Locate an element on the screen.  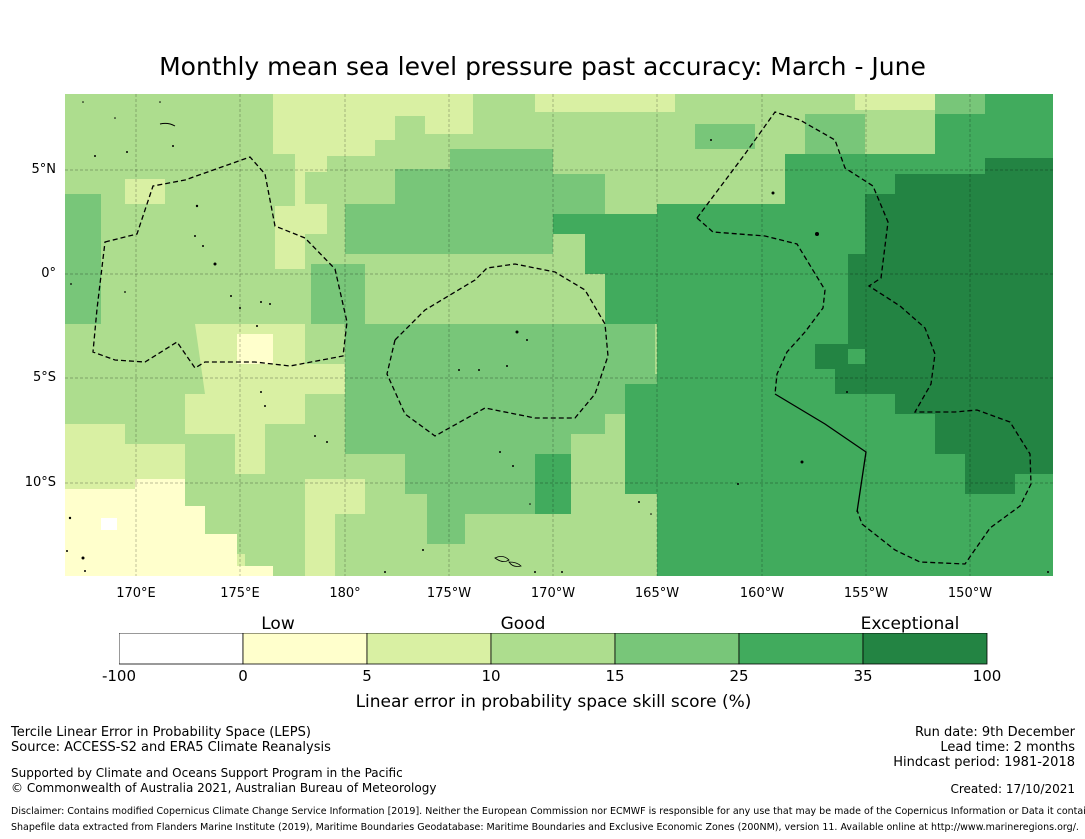
category-low: Low is located at coordinates (278, 624).